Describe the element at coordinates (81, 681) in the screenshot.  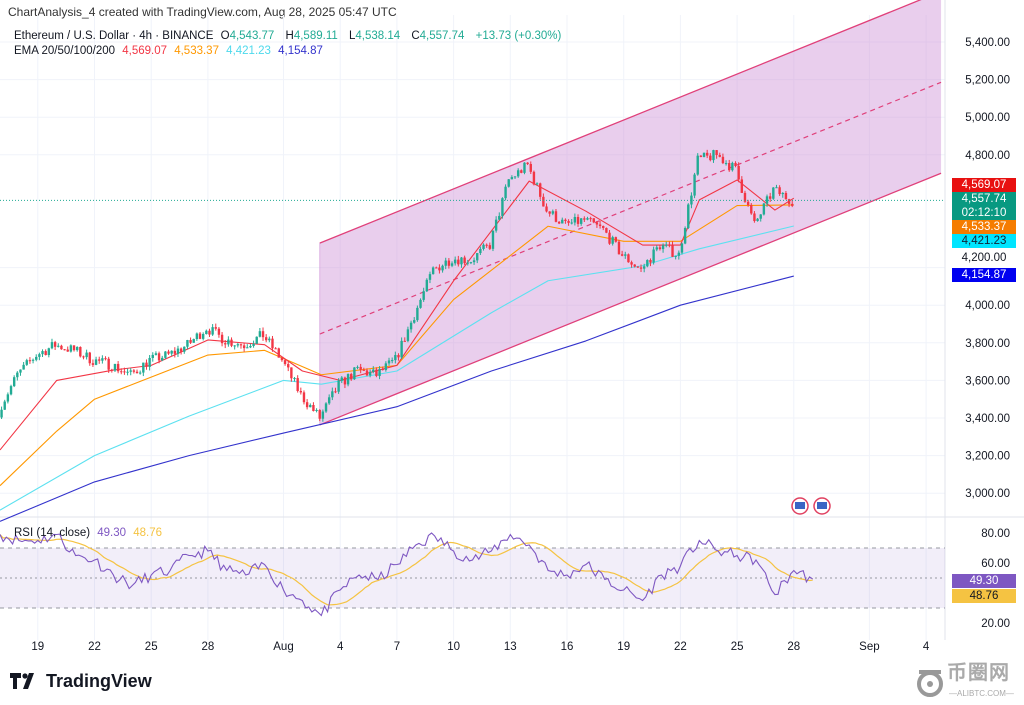
I see `tradingview-logo: TradingView` at that location.